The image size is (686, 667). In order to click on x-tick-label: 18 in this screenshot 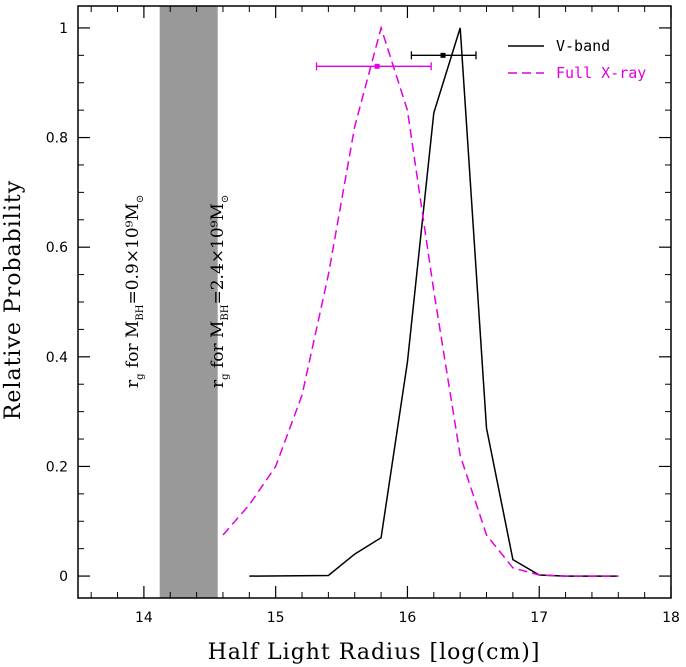, I will do `click(671, 618)`.